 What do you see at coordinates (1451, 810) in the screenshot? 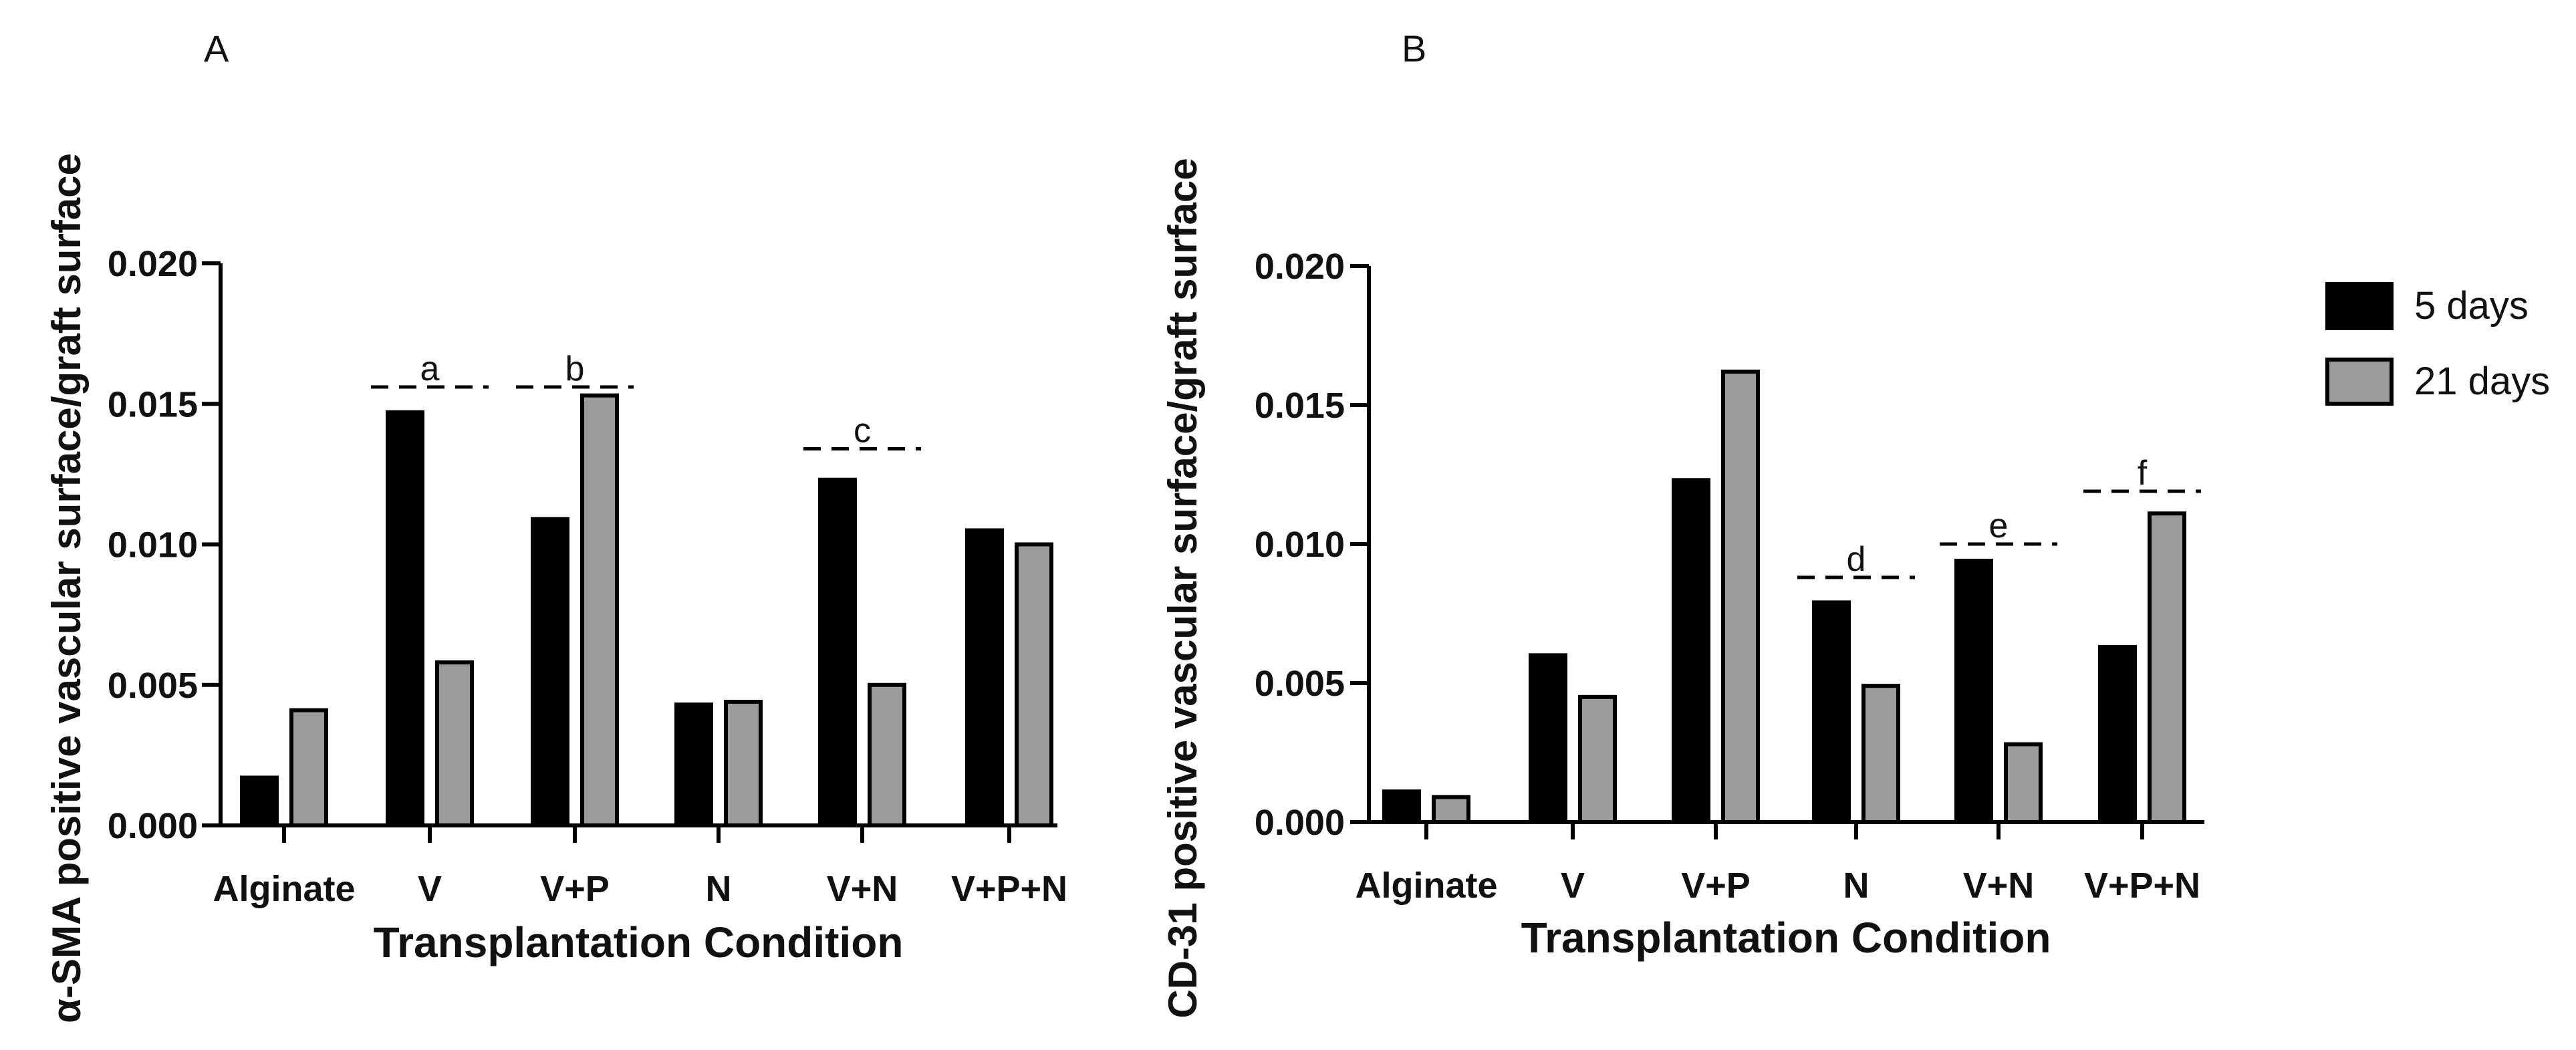
I see `bar-b-alginate-21-days` at bounding box center [1451, 810].